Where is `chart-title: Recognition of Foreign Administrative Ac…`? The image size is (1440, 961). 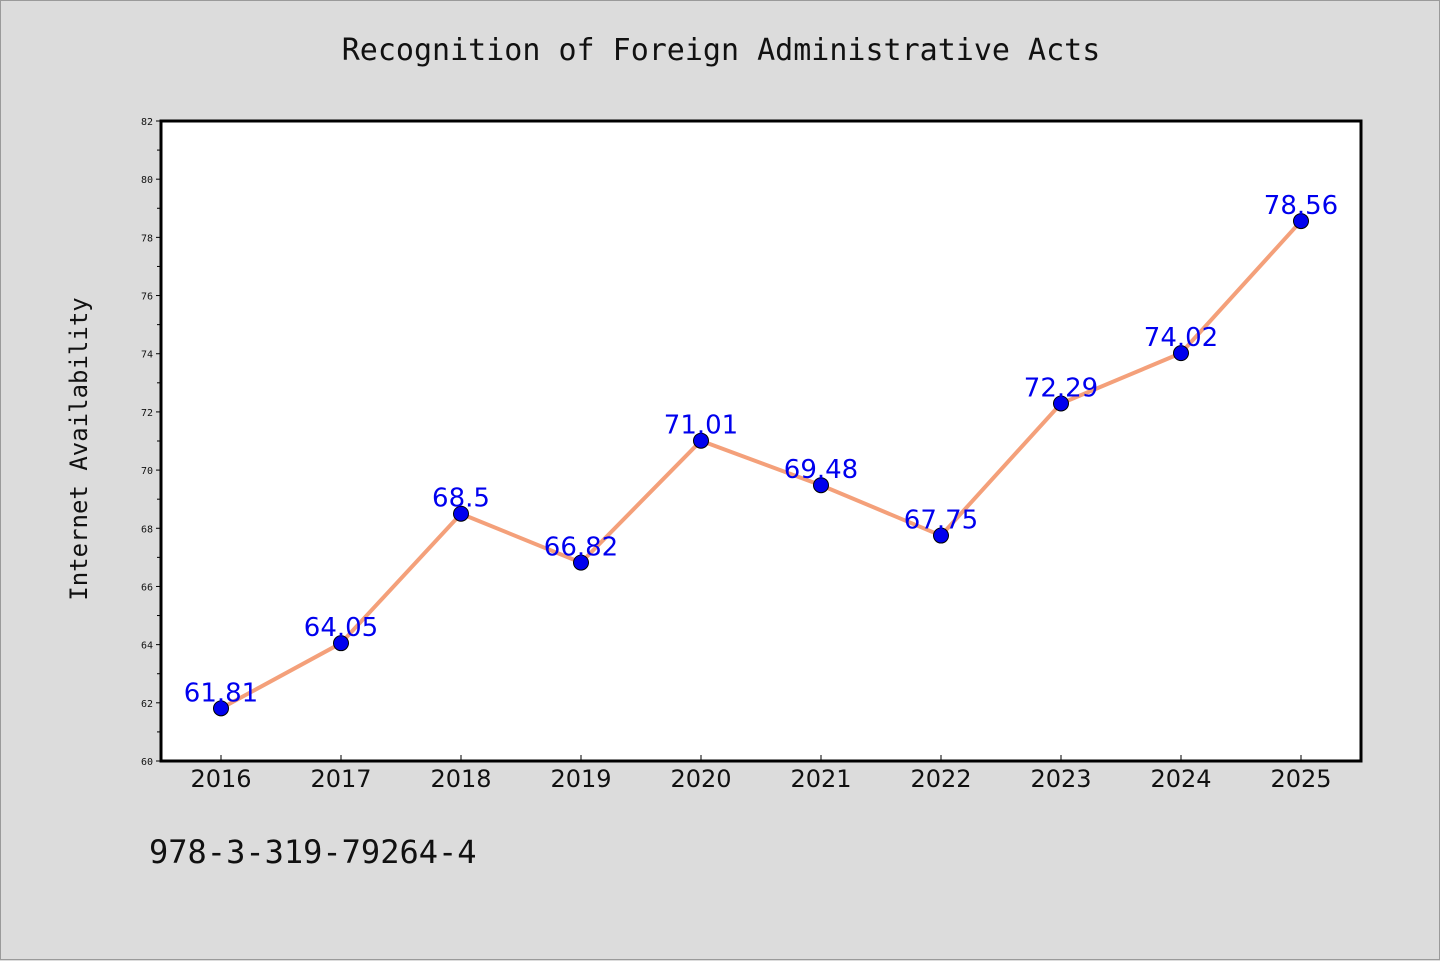 chart-title: Recognition of Foreign Administrative Ac… is located at coordinates (721, 50).